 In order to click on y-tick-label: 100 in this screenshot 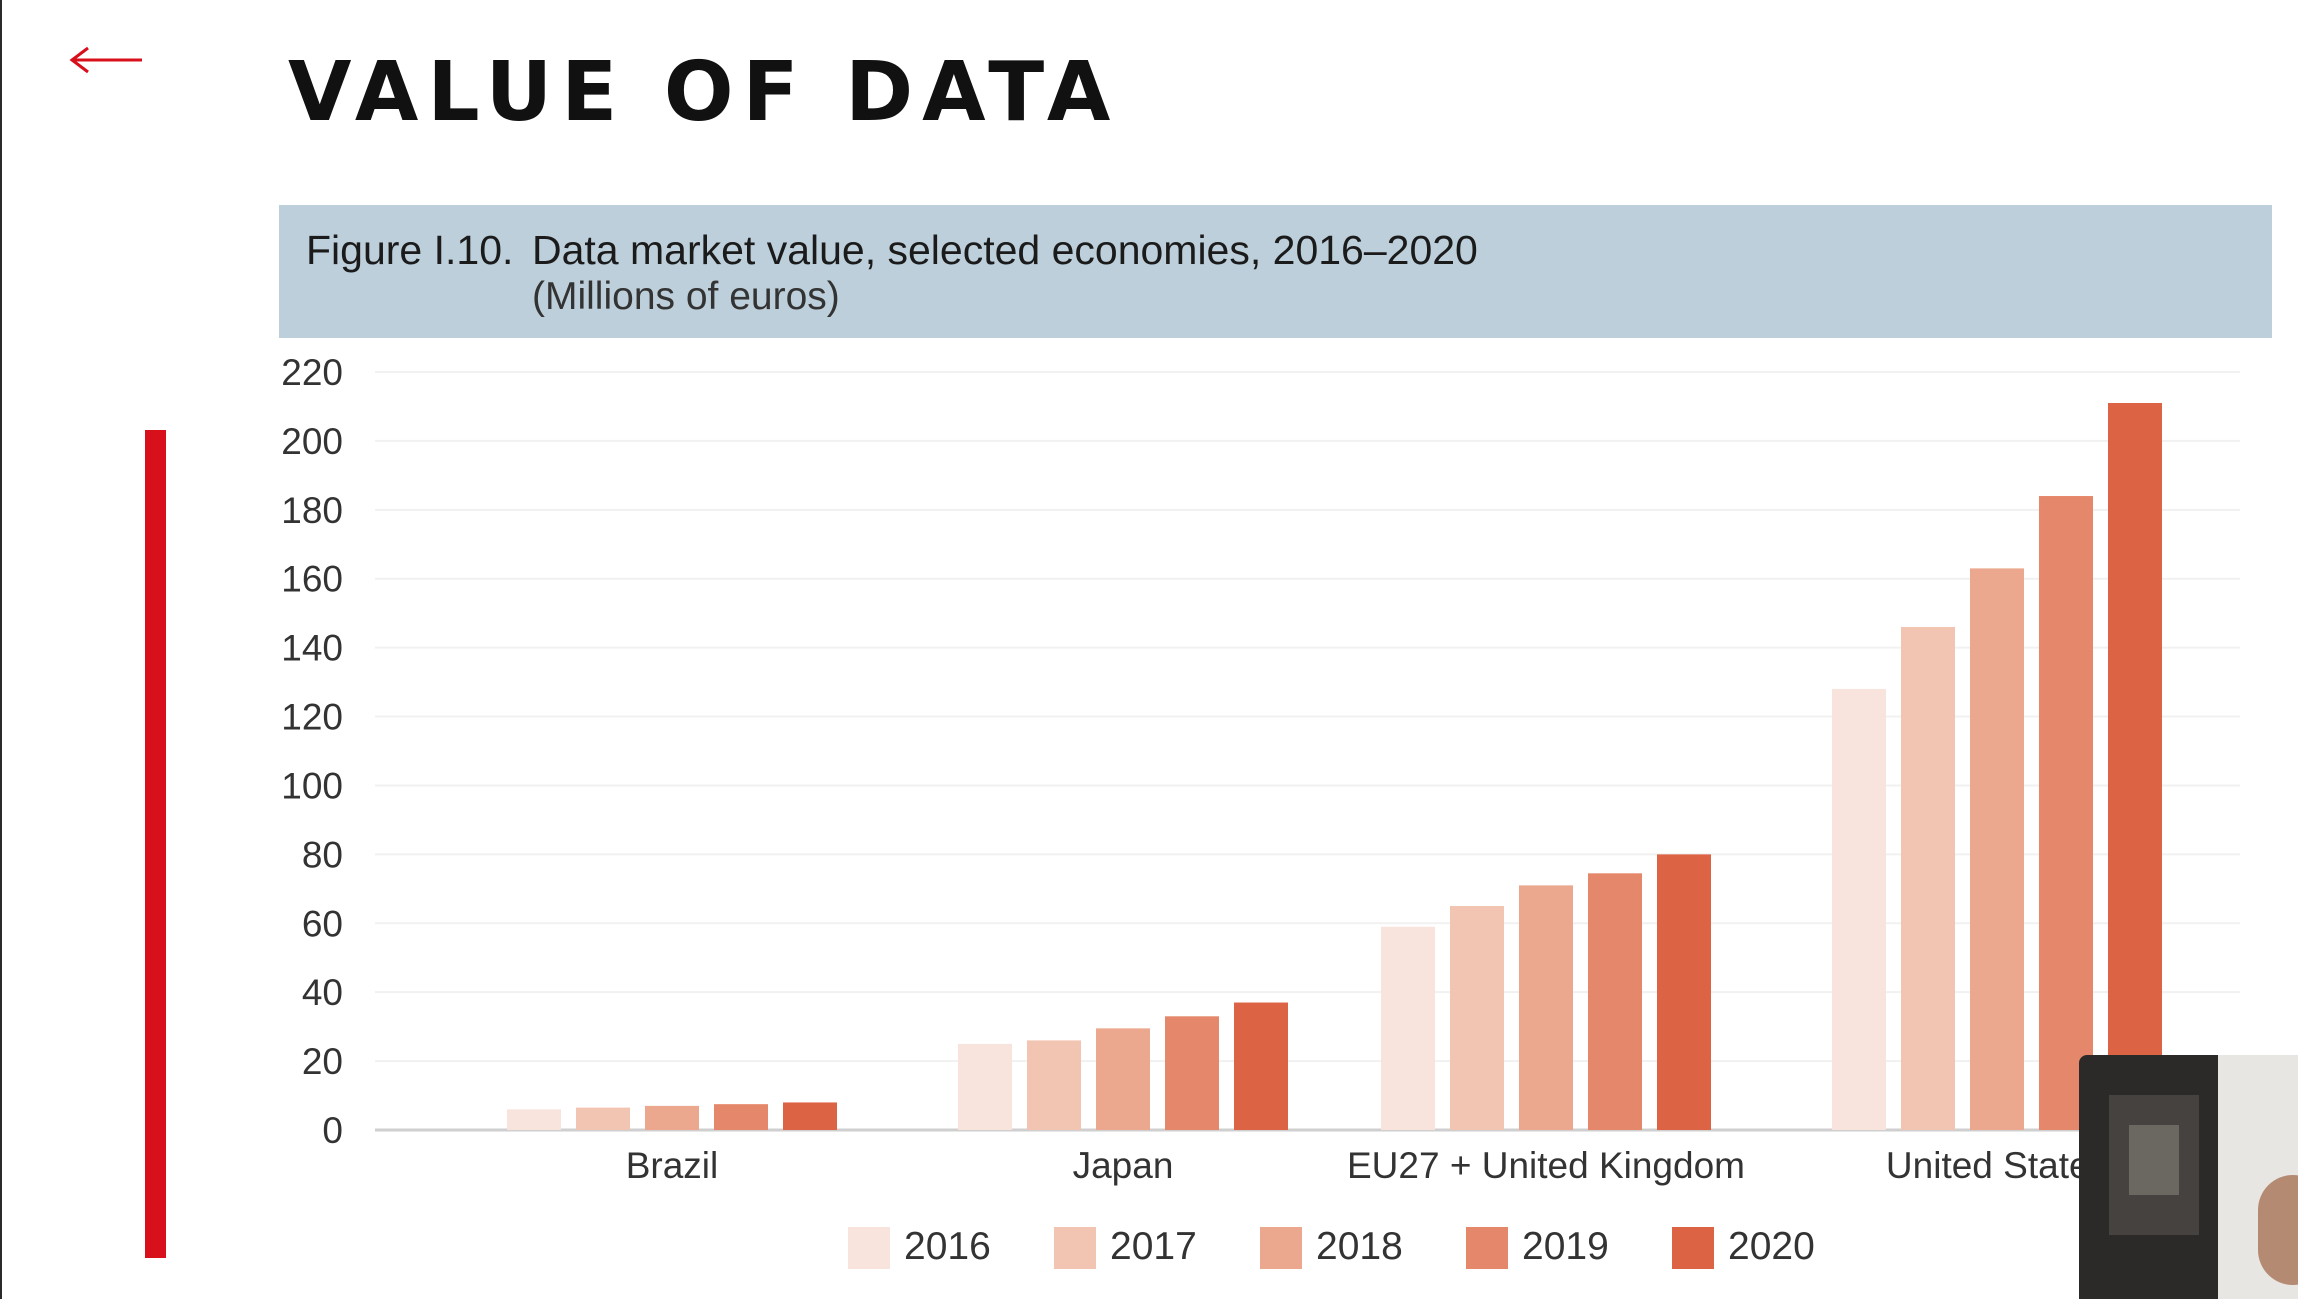, I will do `click(312, 785)`.